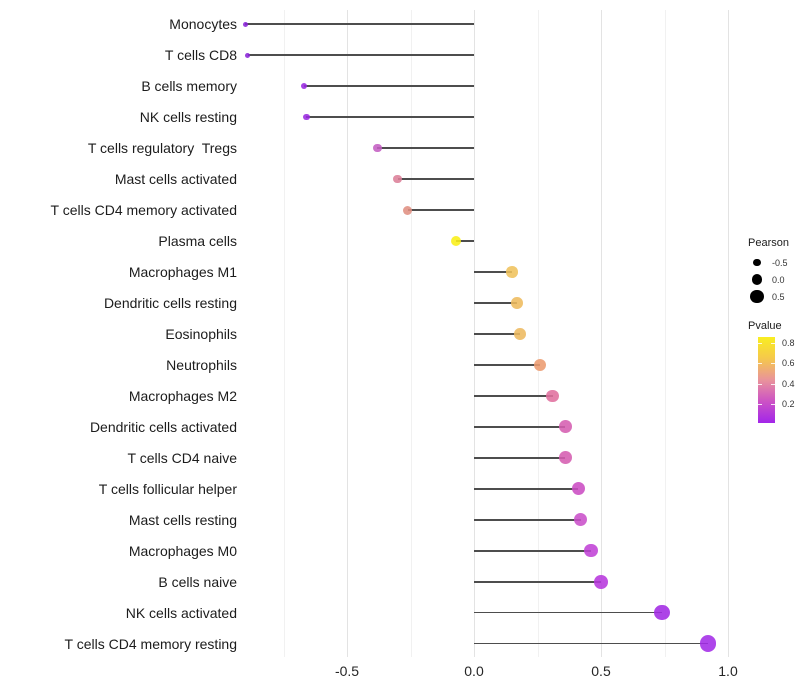  What do you see at coordinates (768, 243) in the screenshot?
I see `size-legend-title: Pearson` at bounding box center [768, 243].